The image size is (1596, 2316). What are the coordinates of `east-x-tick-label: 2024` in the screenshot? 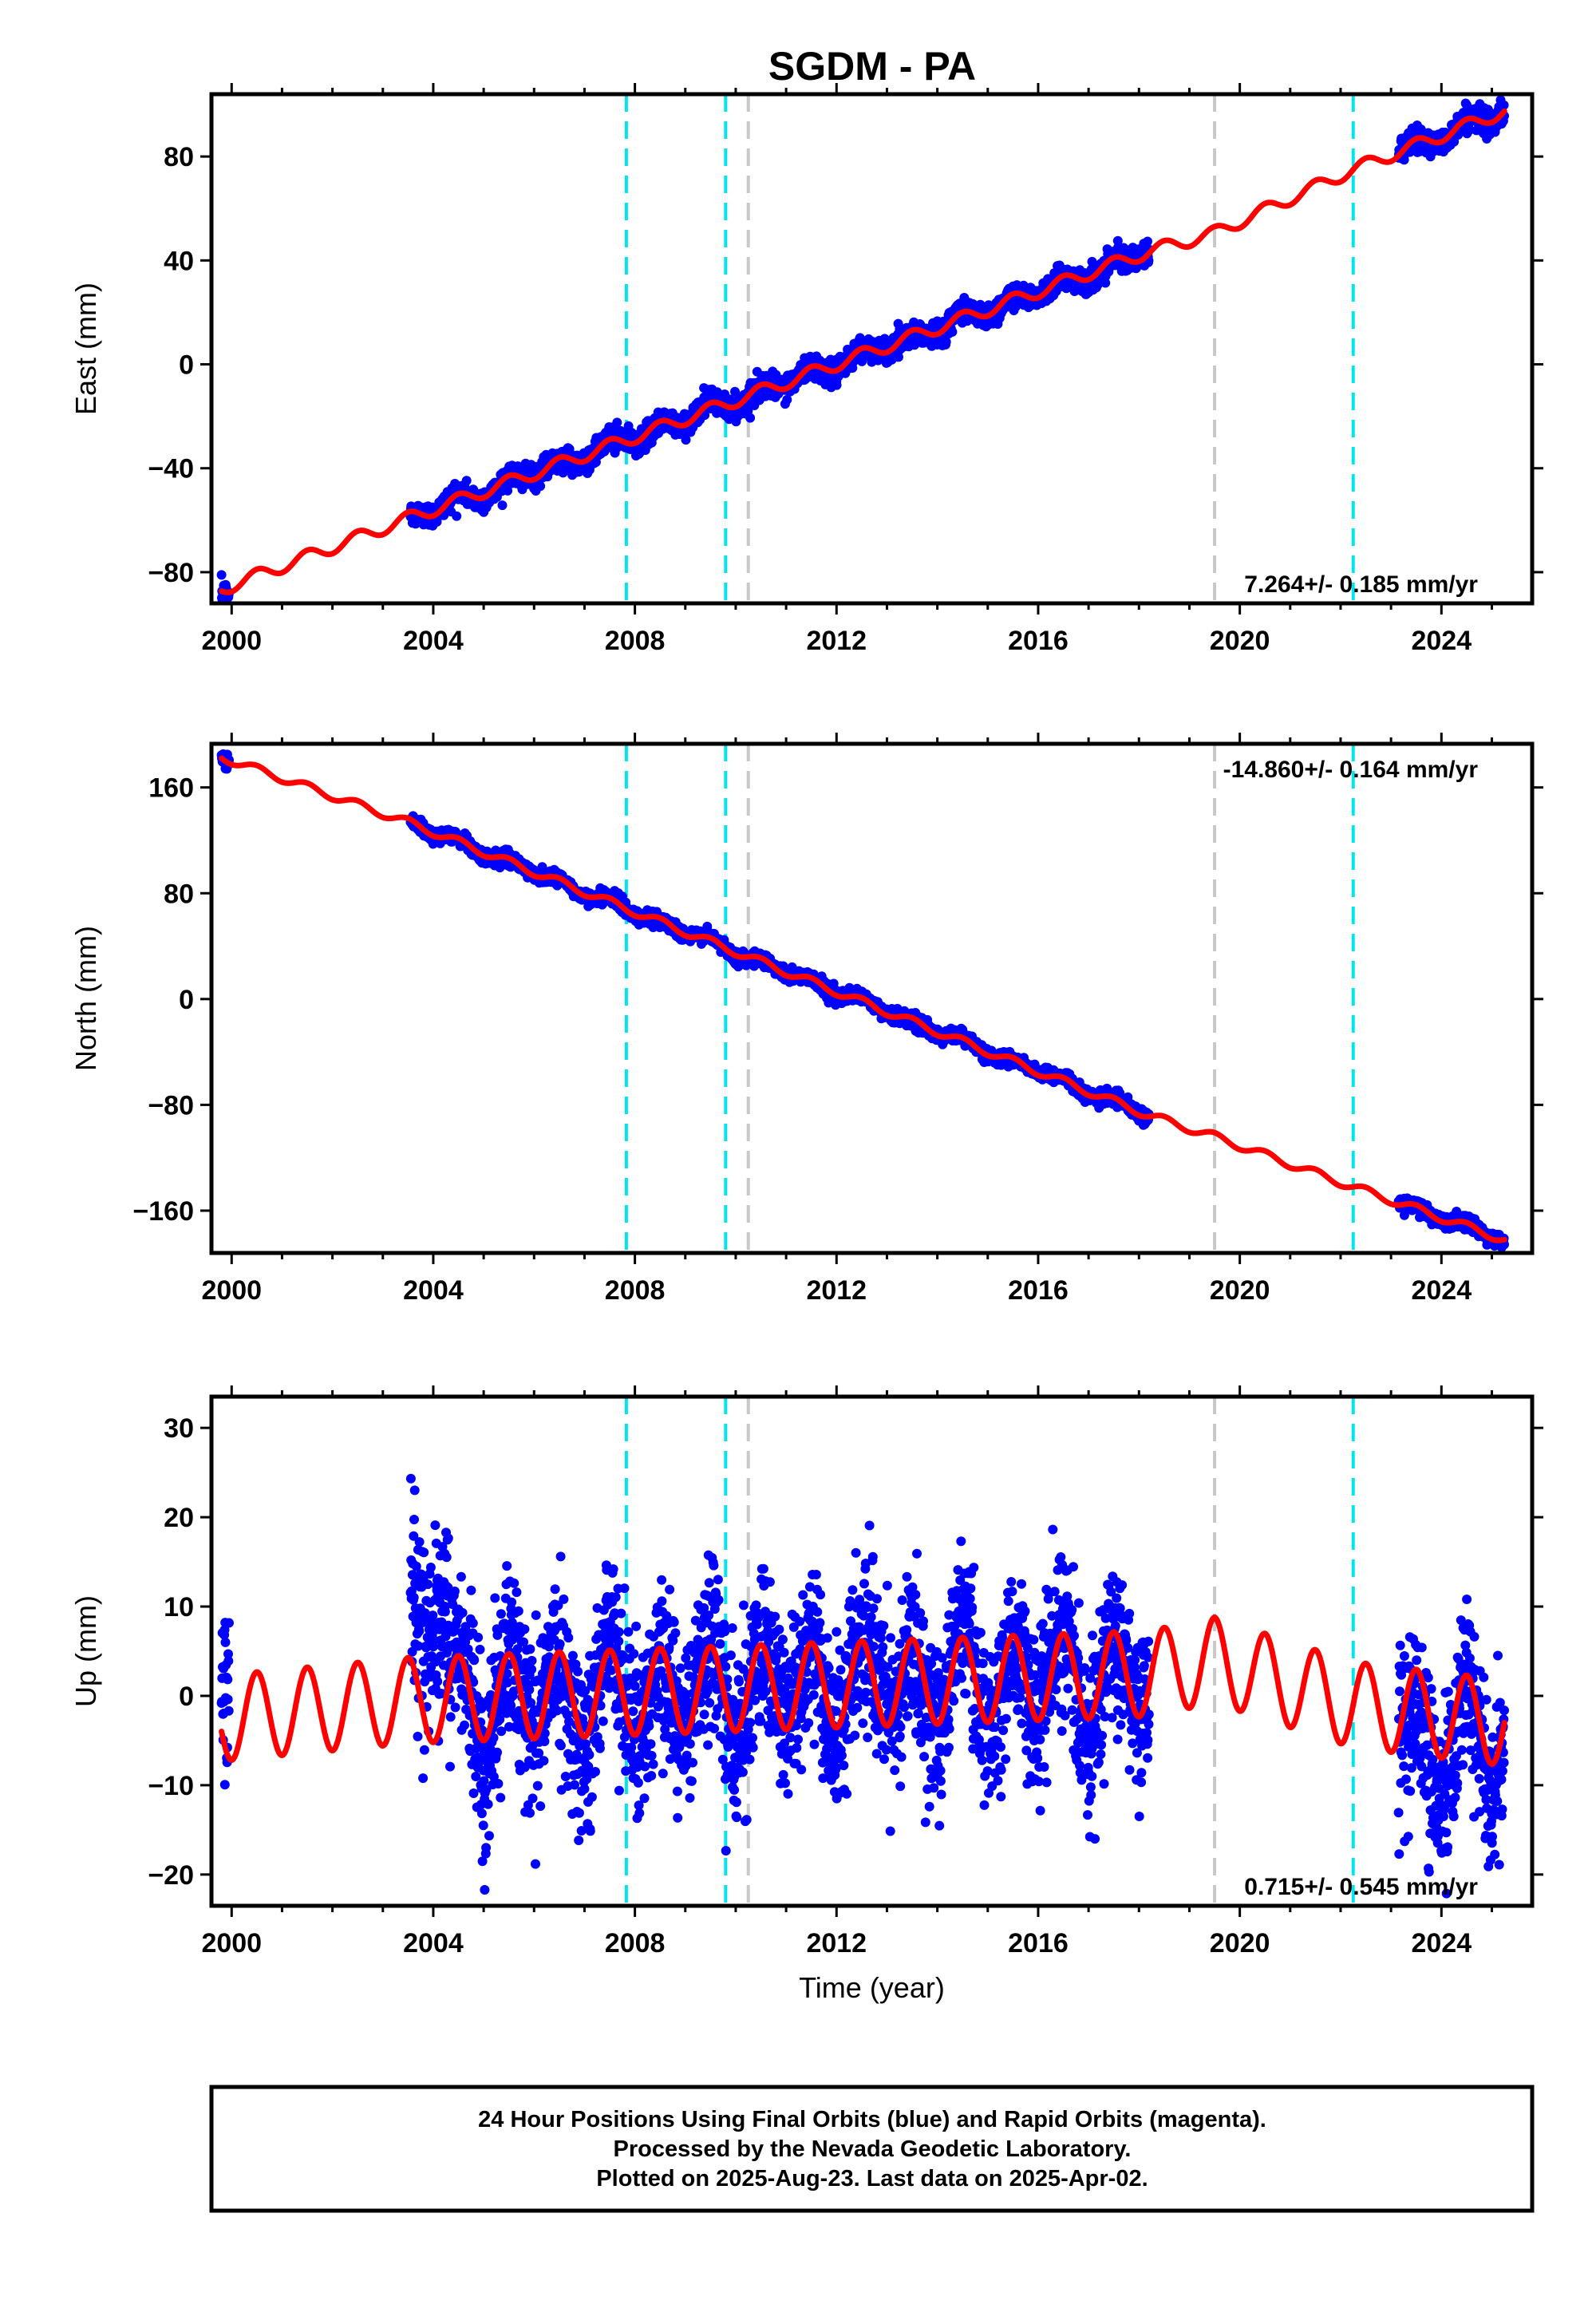 It's located at (1441, 641).